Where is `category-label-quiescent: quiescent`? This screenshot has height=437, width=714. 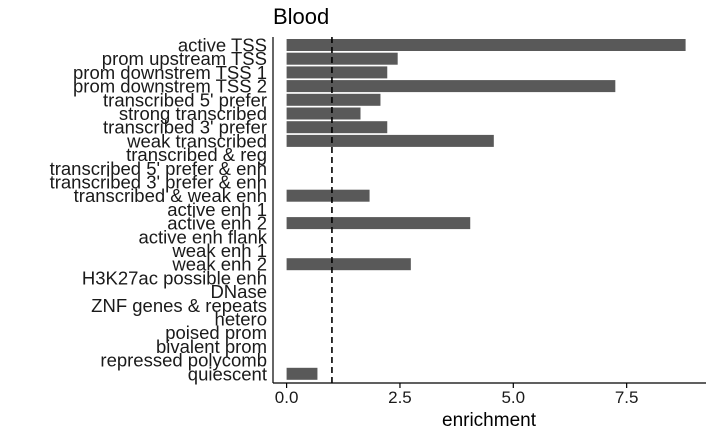 category-label-quiescent: quiescent is located at coordinates (227, 373).